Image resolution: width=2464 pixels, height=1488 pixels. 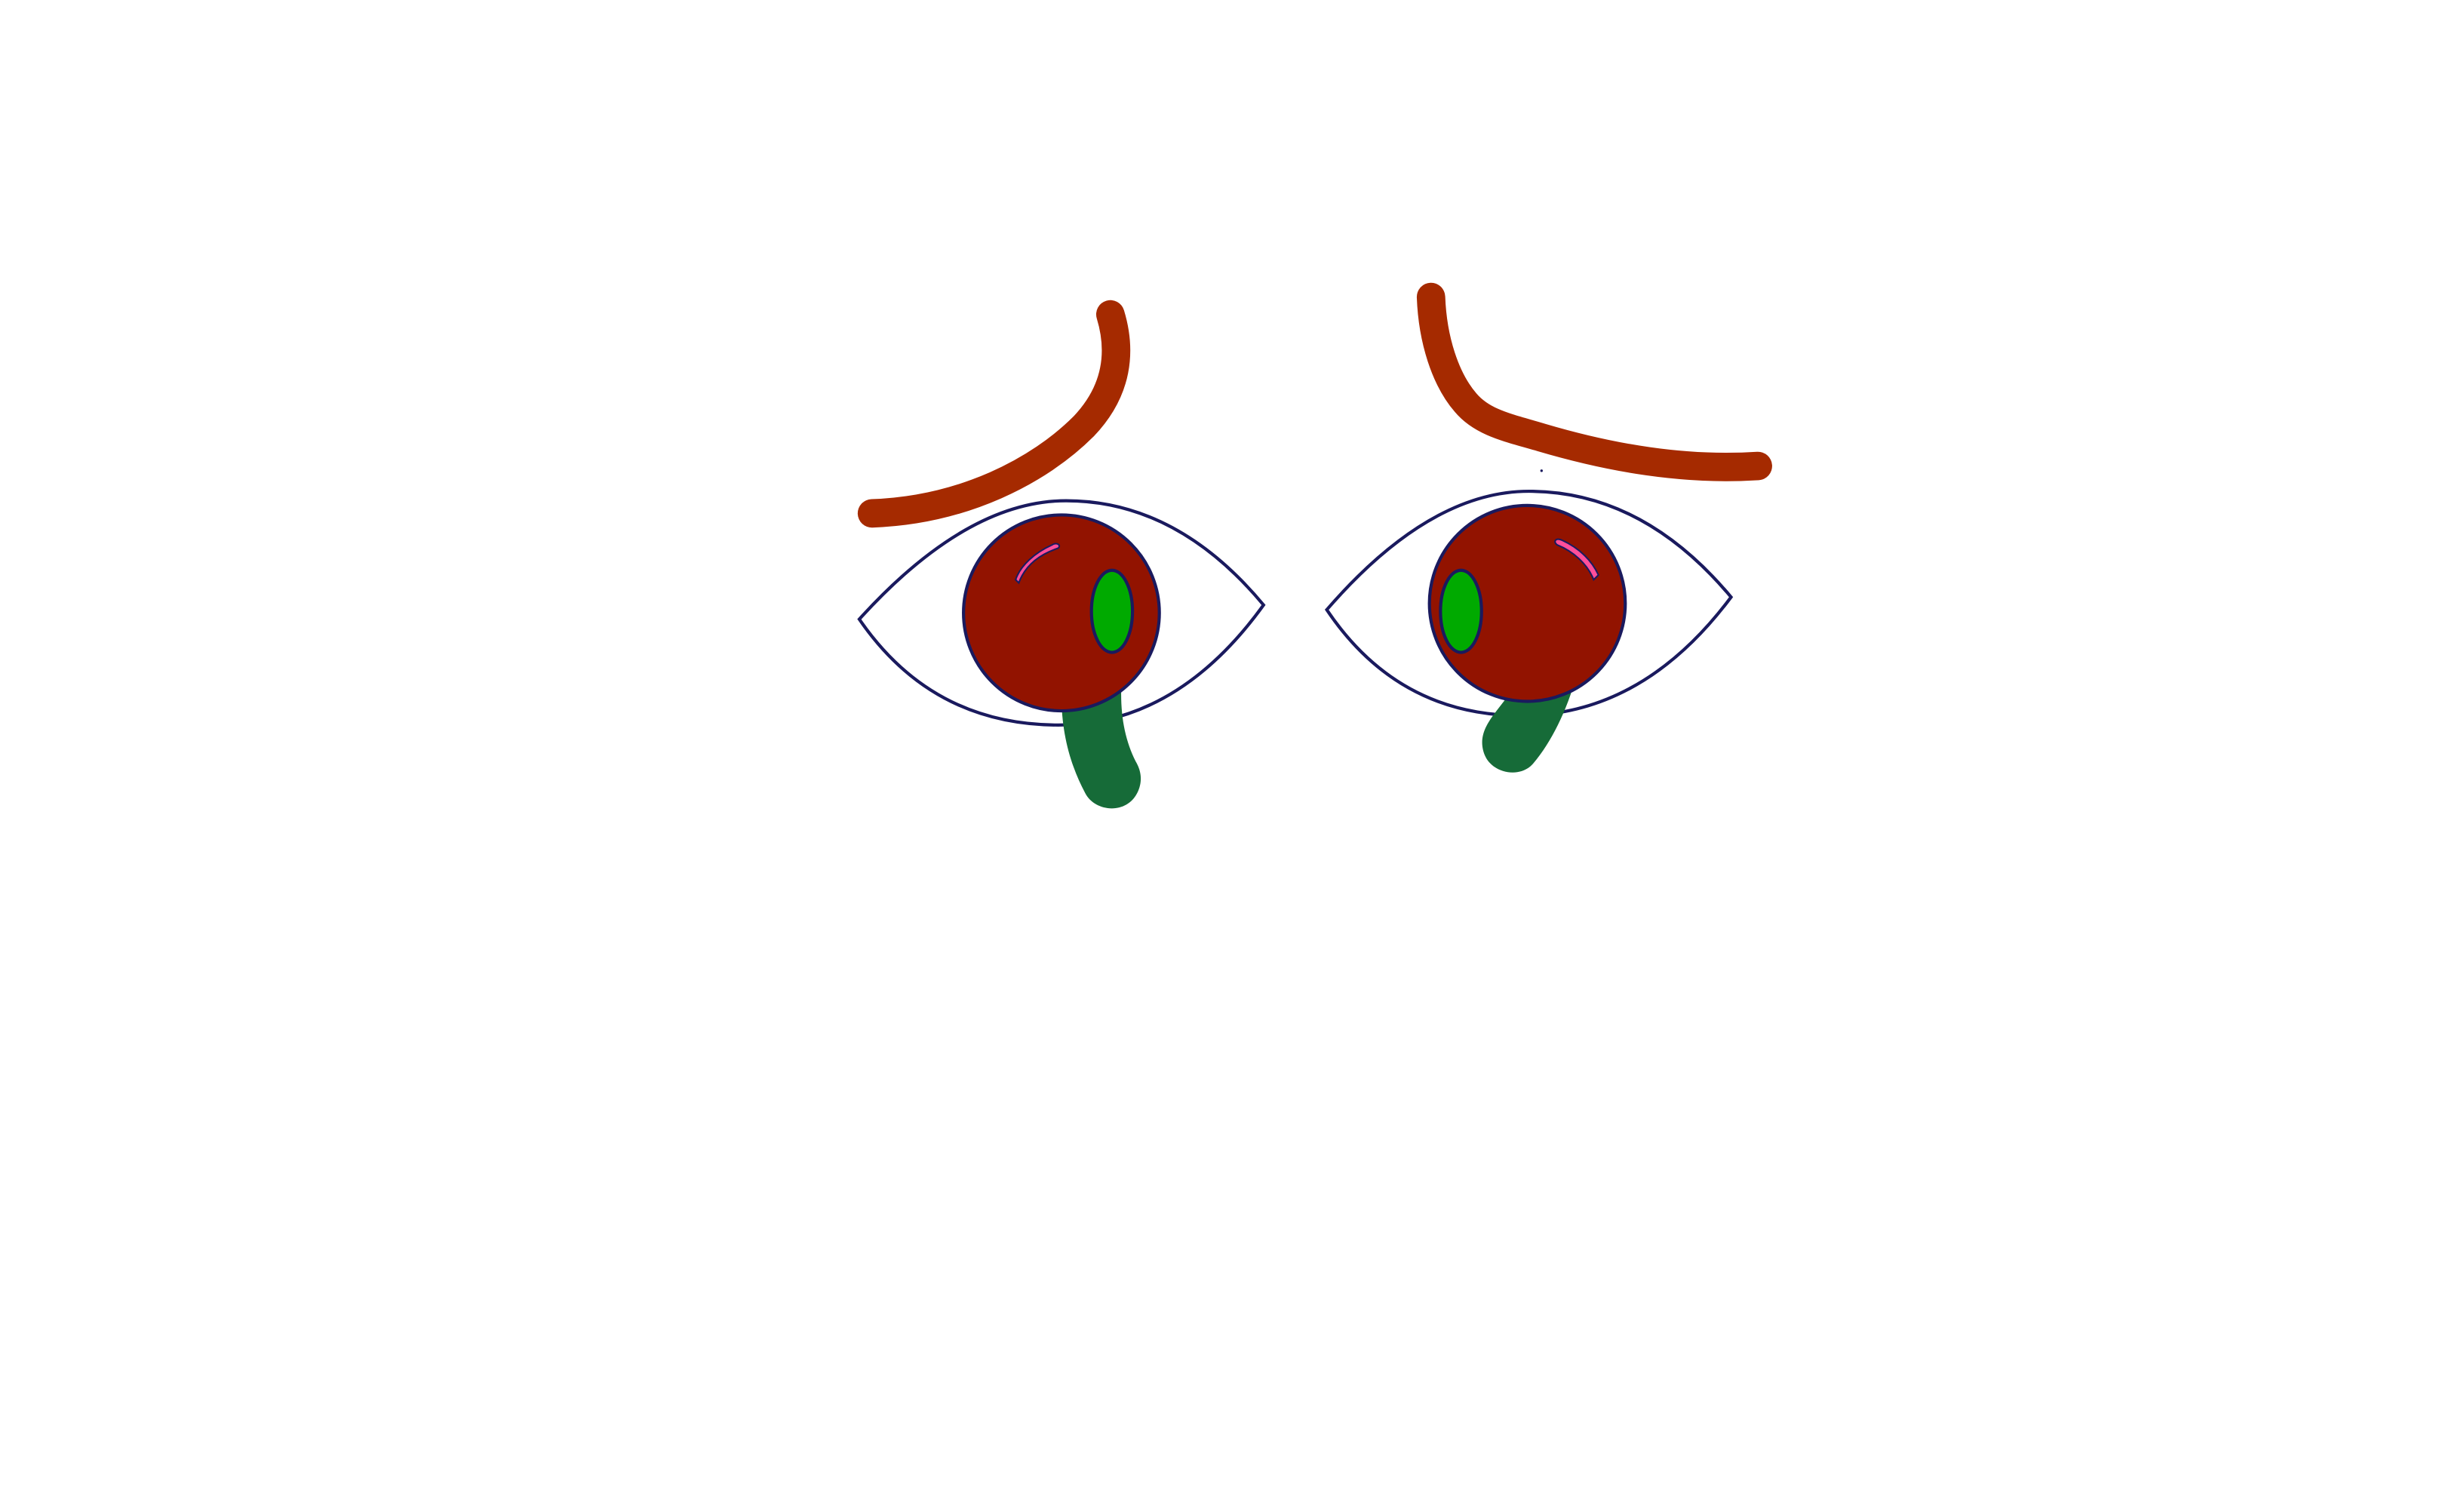 I want to click on left-highlight, so click(x=1038, y=564).